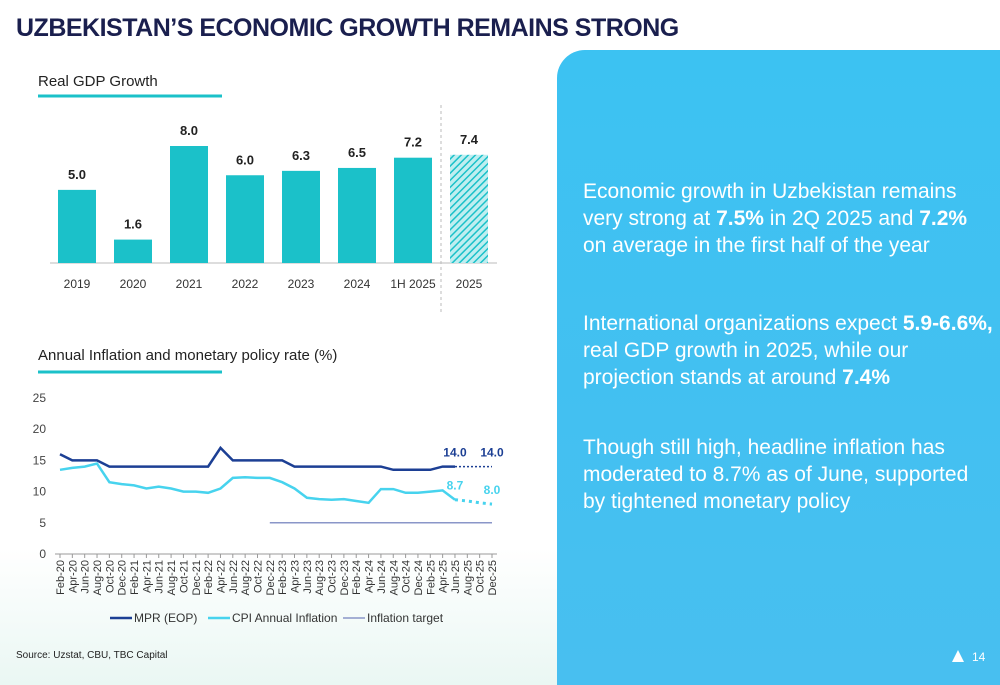 Image resolution: width=1000 pixels, height=685 pixels. Describe the element at coordinates (493, 577) in the screenshot. I see `x-tick-label: Dec-25` at that location.